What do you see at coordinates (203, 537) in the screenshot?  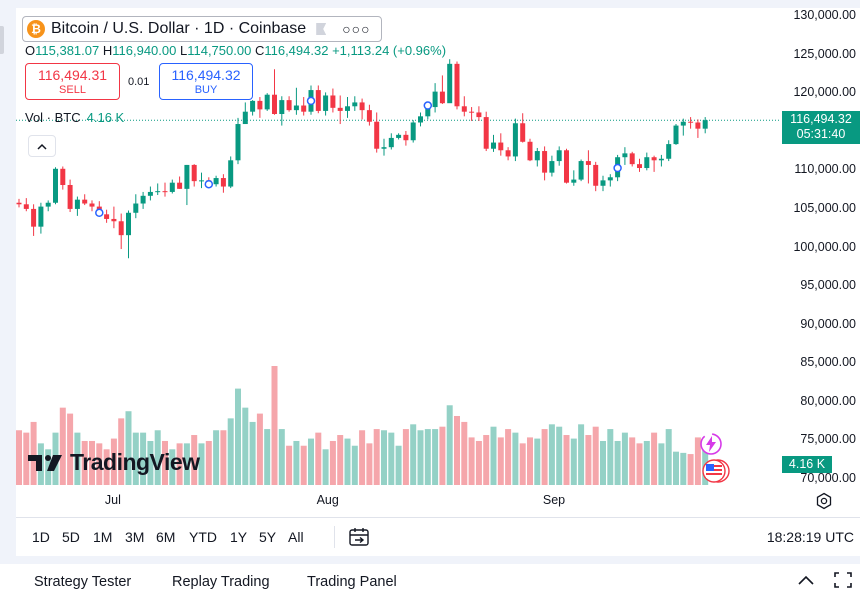 I see `range-button-ytd: YTD` at bounding box center [203, 537].